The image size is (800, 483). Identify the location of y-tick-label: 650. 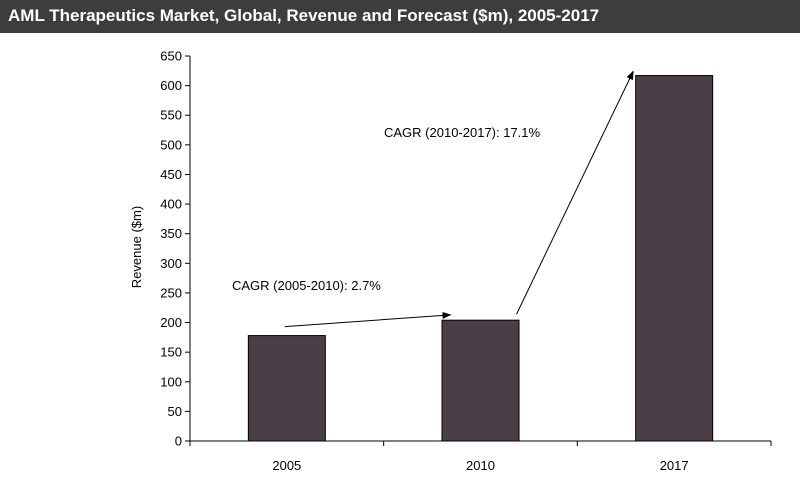
(171, 56).